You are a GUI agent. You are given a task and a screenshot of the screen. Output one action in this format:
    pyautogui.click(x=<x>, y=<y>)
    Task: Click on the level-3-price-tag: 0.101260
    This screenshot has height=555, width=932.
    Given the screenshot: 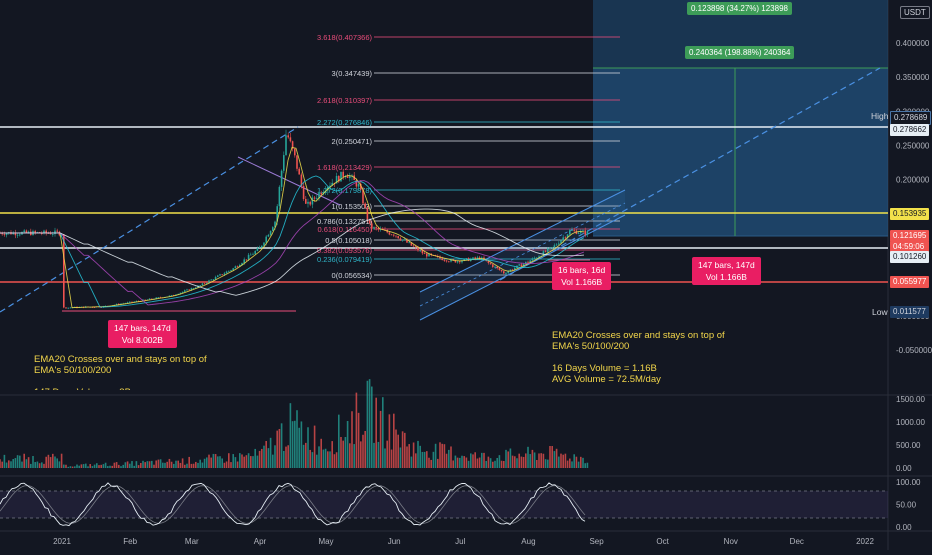 What is the action you would take?
    pyautogui.click(x=909, y=257)
    